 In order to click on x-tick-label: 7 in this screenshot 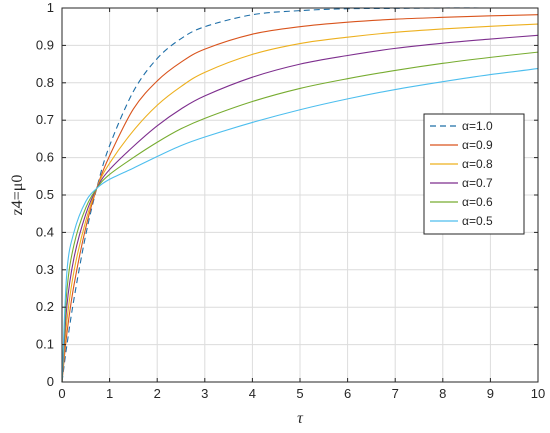, I will do `click(395, 393)`.